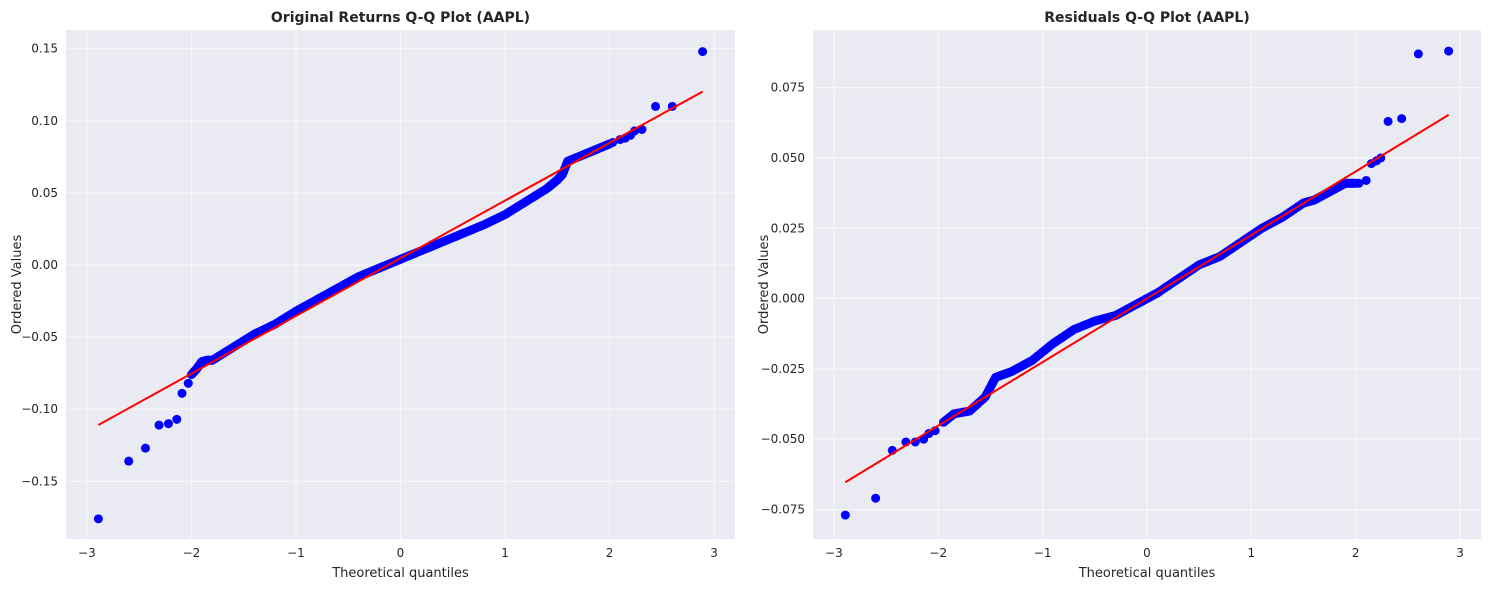  I want to click on y-tick-label: 0.050, so click(788, 158).